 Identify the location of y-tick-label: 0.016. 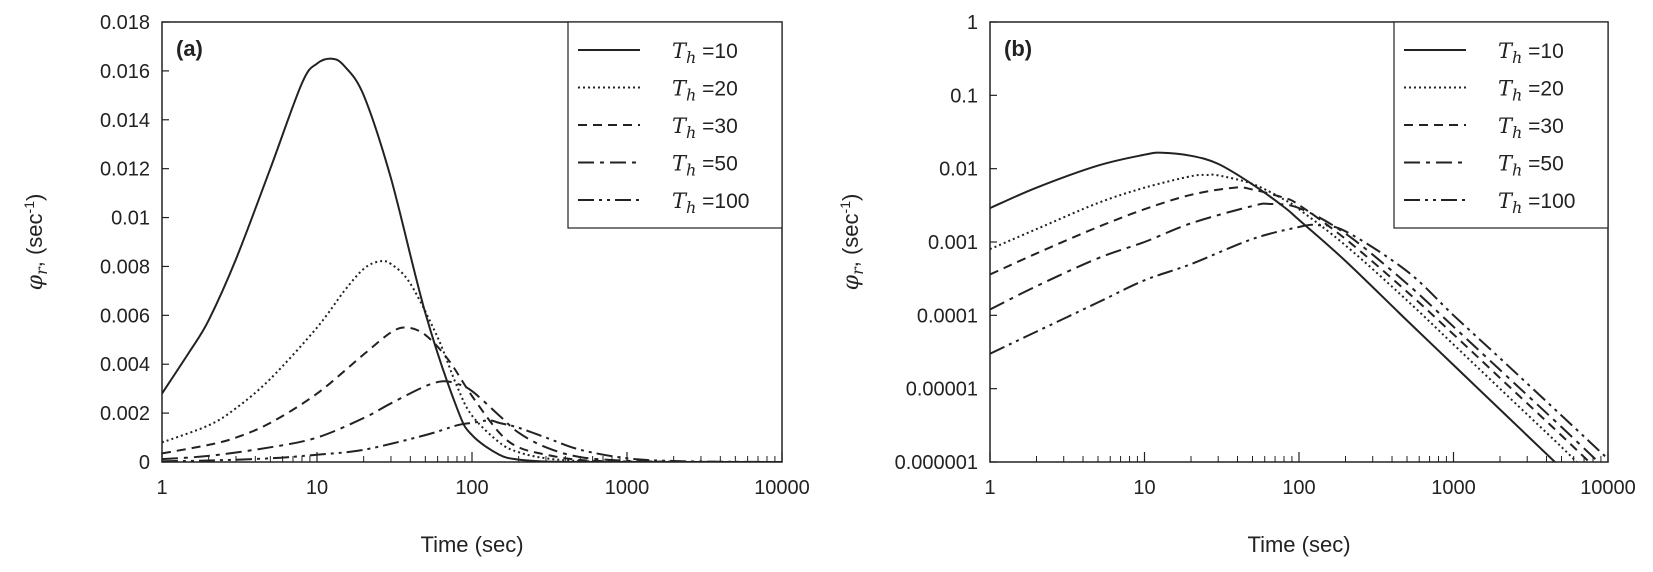
(125, 72).